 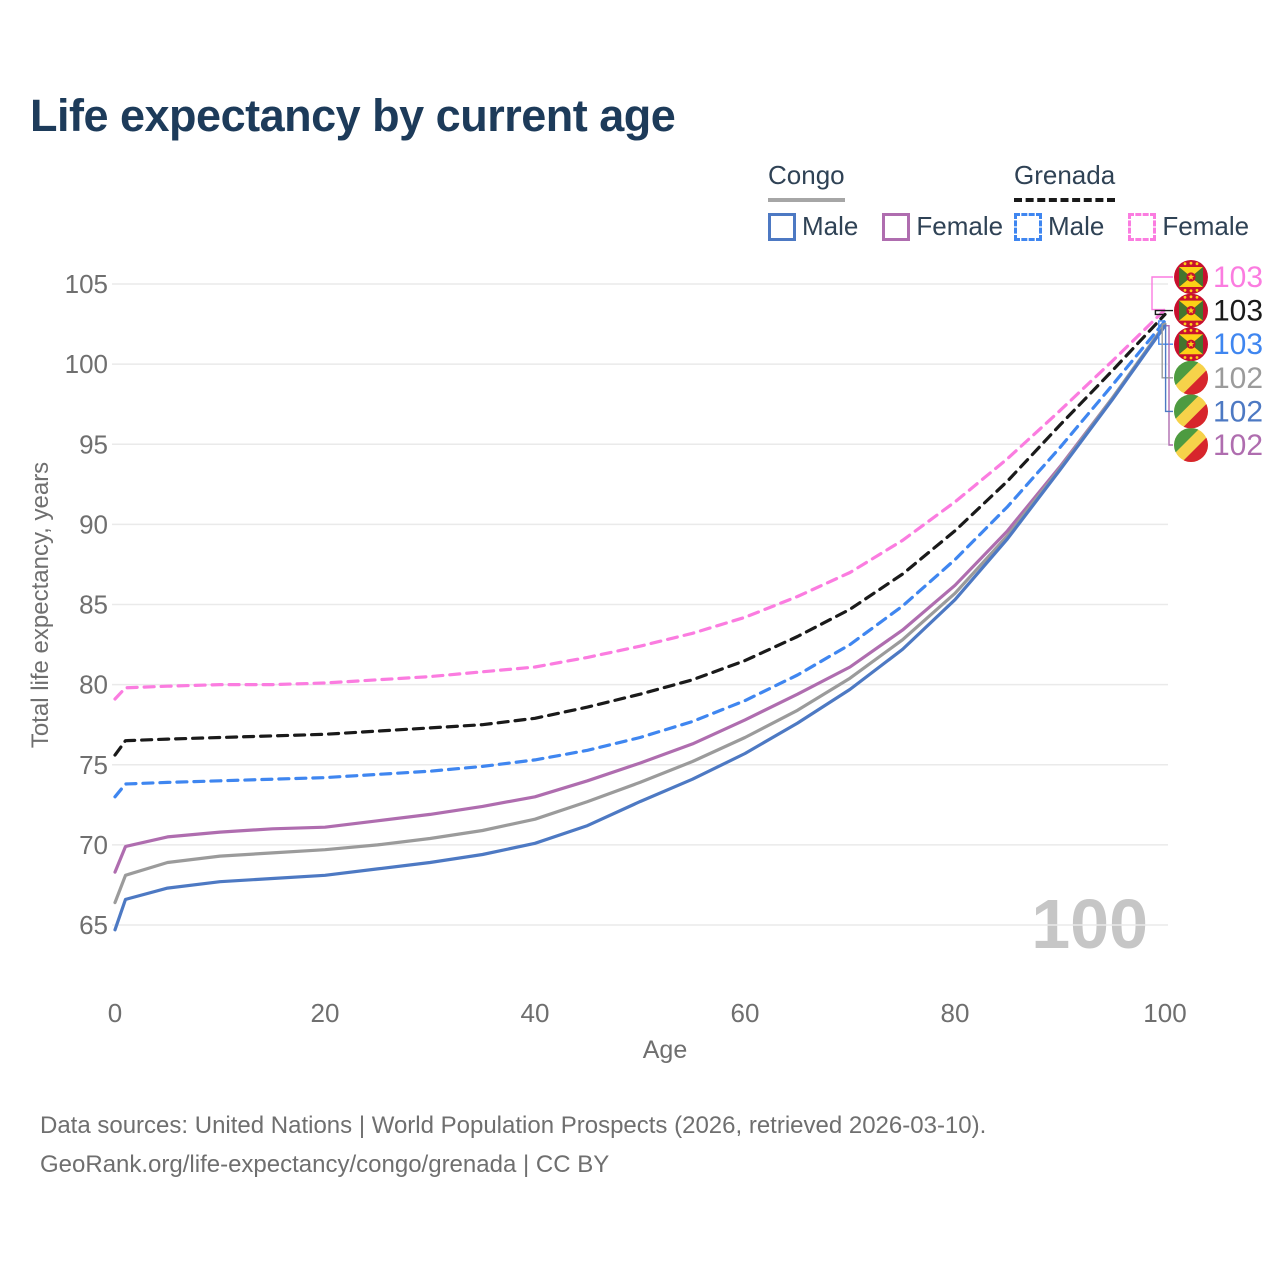 I want to click on legend-label-grenada-female: Female, so click(x=1206, y=226).